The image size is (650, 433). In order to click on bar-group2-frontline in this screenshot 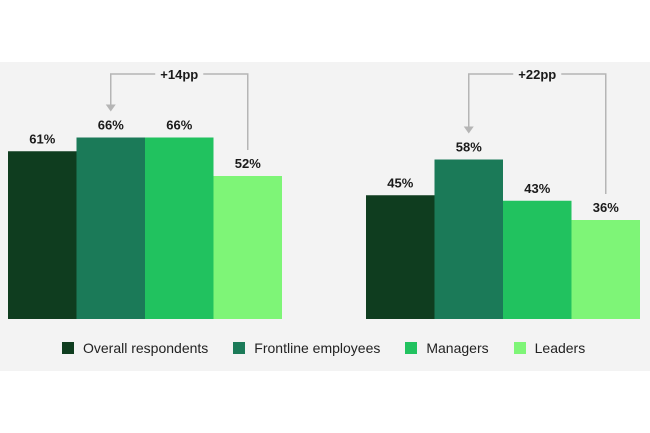, I will do `click(468, 239)`.